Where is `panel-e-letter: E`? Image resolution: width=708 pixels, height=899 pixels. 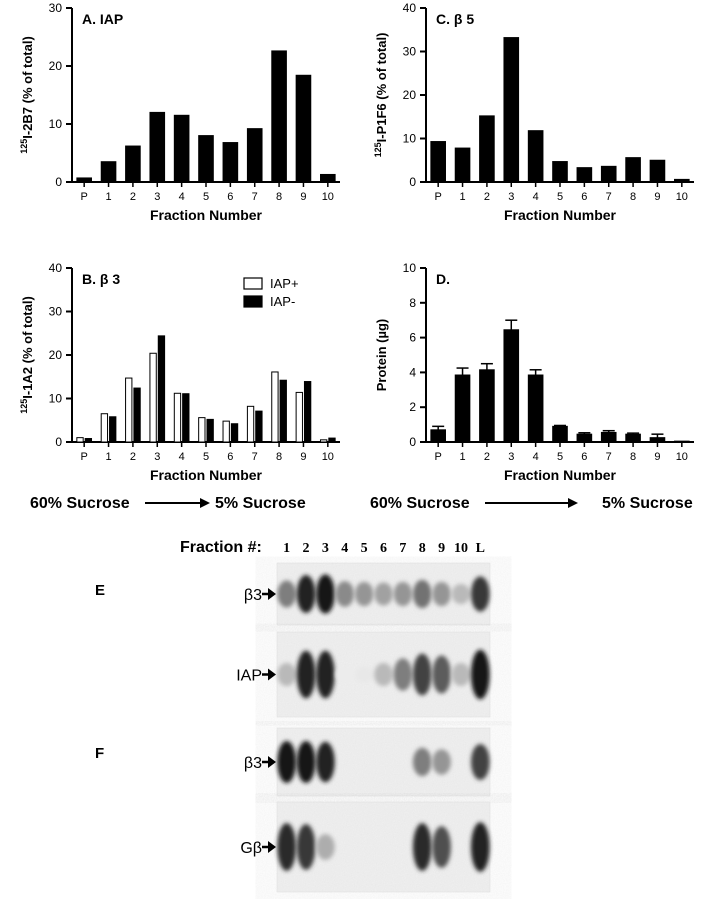
panel-e-letter: E is located at coordinates (100, 590).